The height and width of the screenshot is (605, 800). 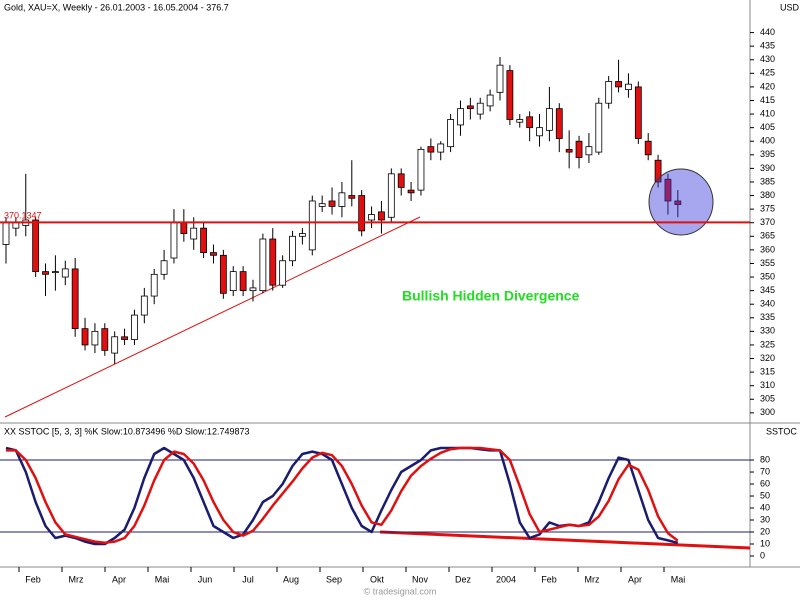 I want to click on y-tick-label: 305, so click(x=767, y=399).